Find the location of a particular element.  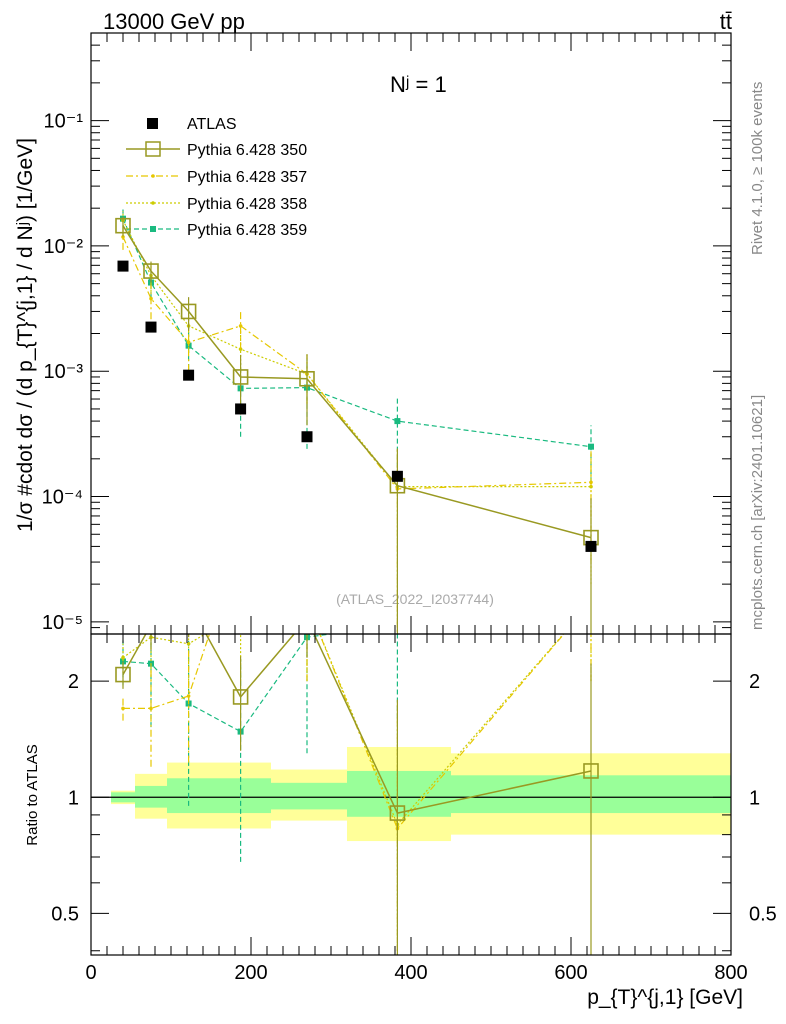

ratio-y-tick-label: 1 is located at coordinates (73, 798).